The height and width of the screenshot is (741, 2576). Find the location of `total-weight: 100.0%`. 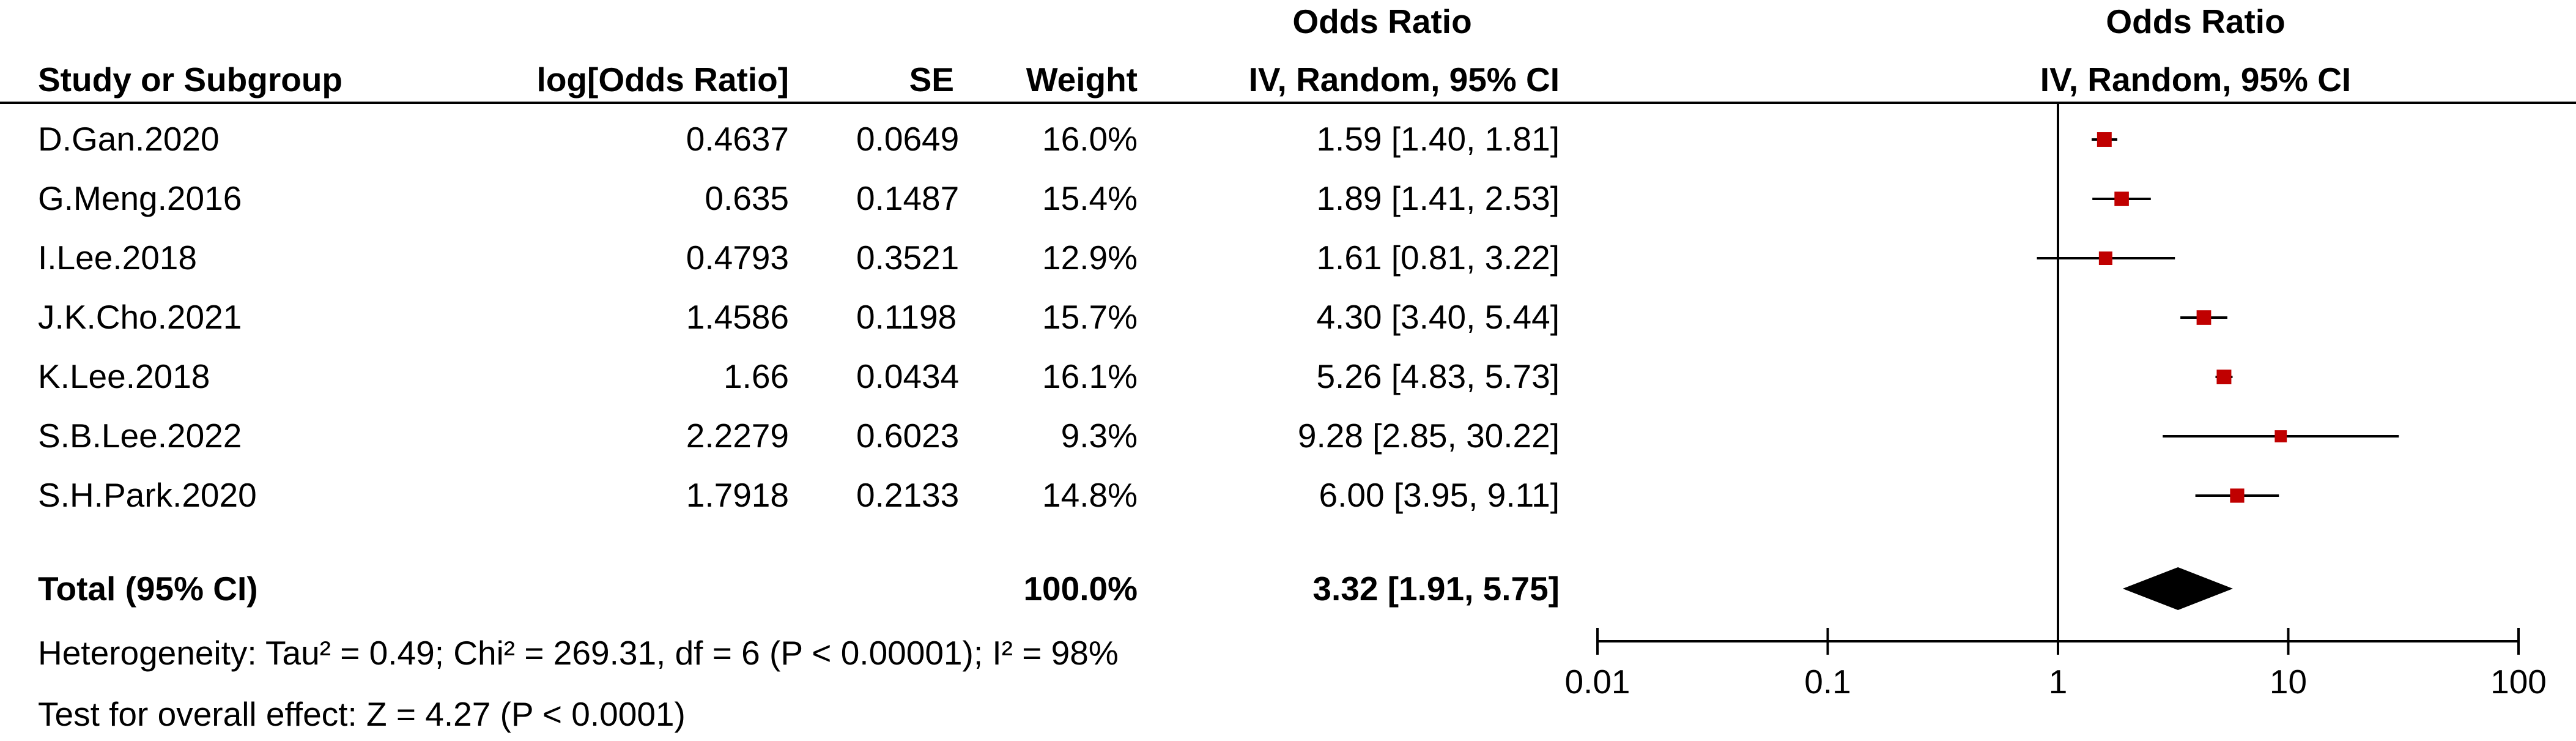

total-weight: 100.0% is located at coordinates (1080, 589).